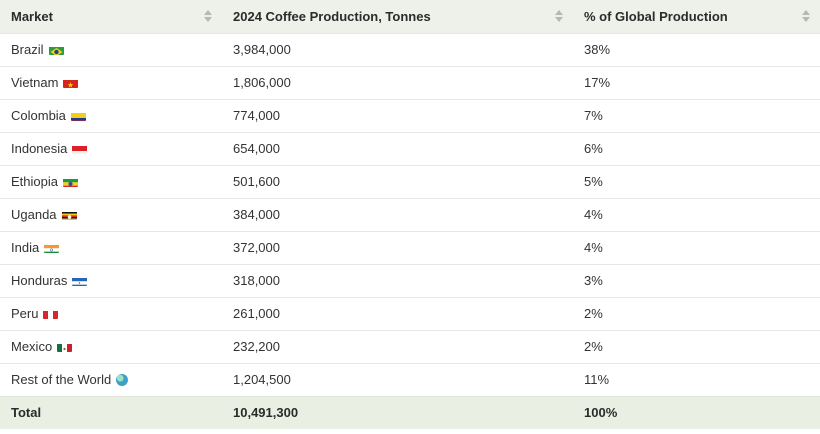 Image resolution: width=820 pixels, height=434 pixels. I want to click on market-name: Colombia, so click(38, 115).